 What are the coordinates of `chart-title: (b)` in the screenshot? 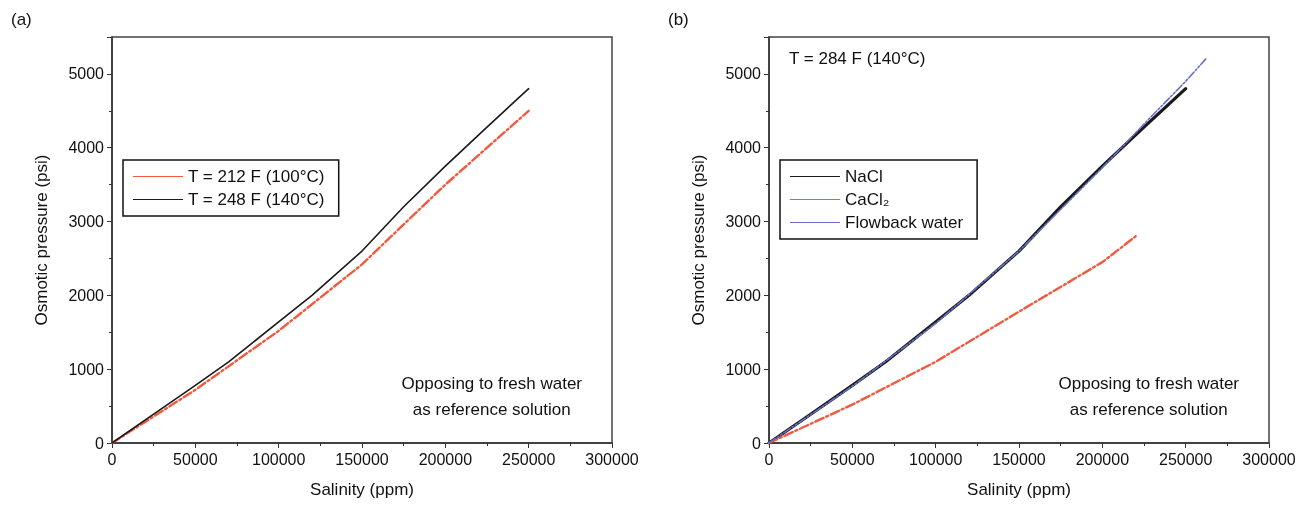 It's located at (678, 19).